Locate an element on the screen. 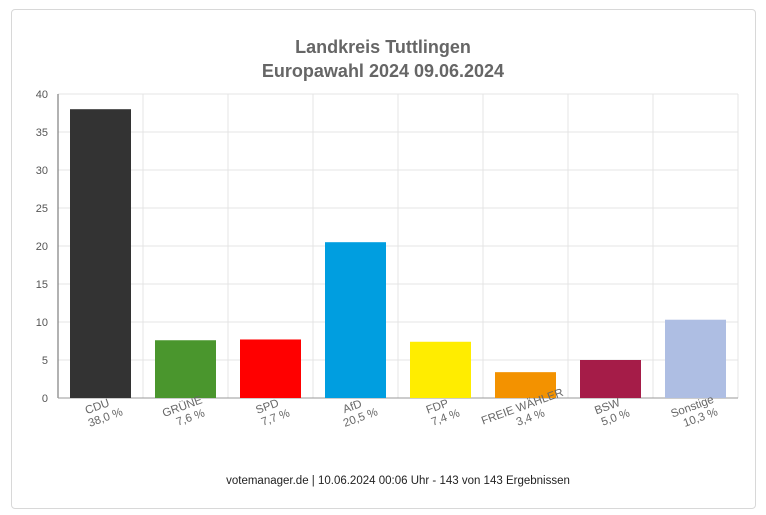 The height and width of the screenshot is (515, 766). y-tick-label: 25 is located at coordinates (42, 209).